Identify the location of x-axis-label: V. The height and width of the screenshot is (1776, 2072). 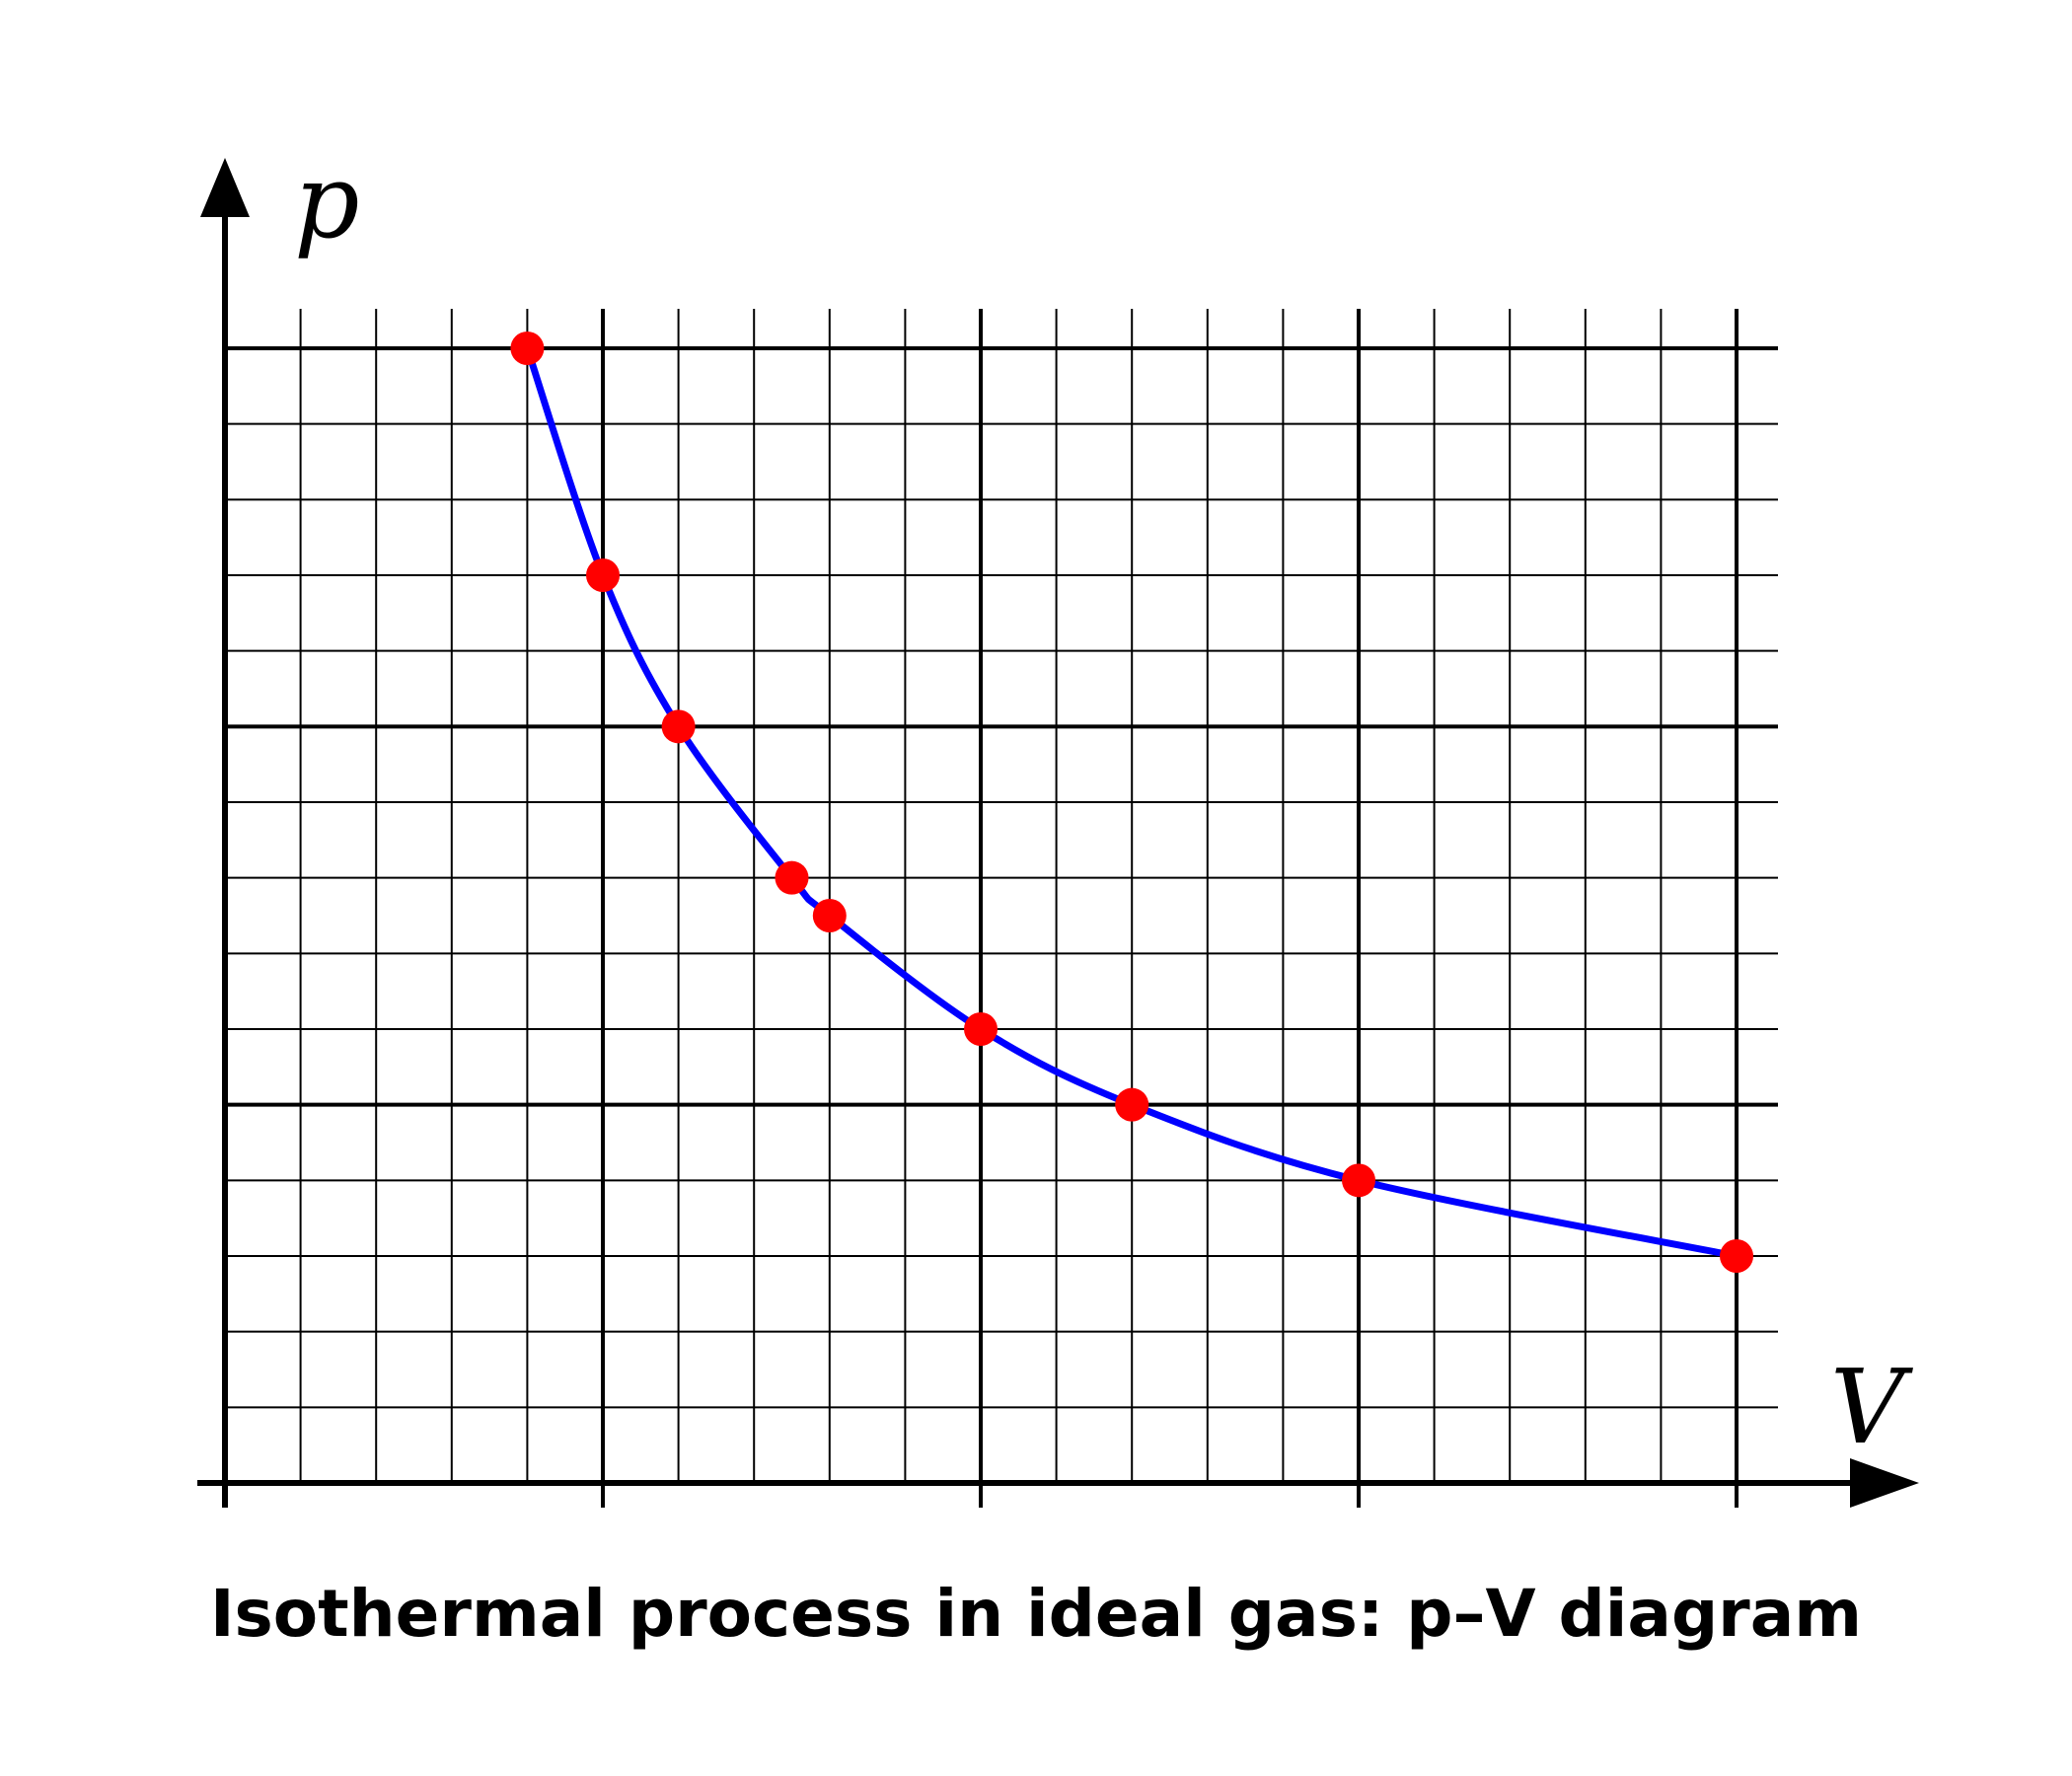
(1872, 1407).